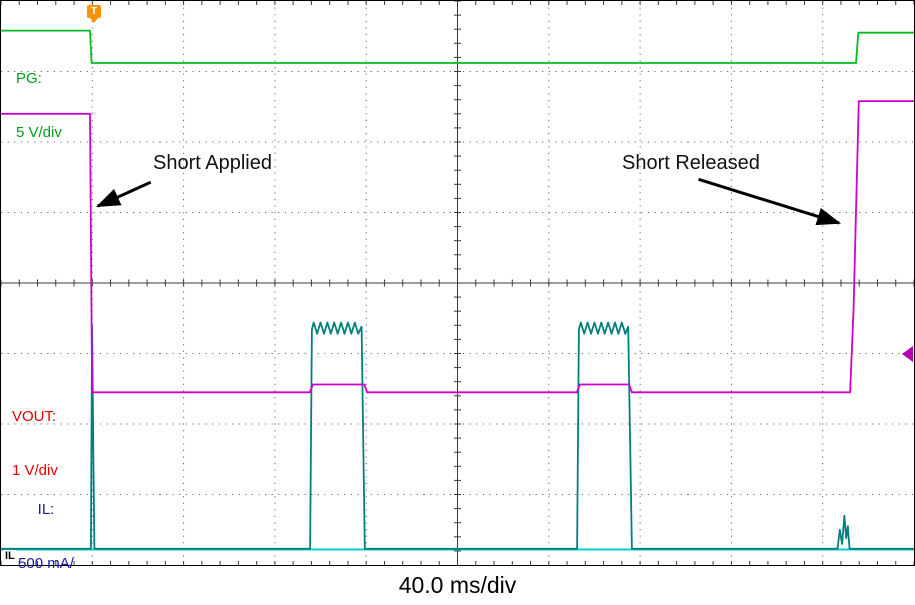 This screenshot has height=605, width=915. Describe the element at coordinates (46, 509) in the screenshot. I see `channel-label-il-line1: IL:` at that location.